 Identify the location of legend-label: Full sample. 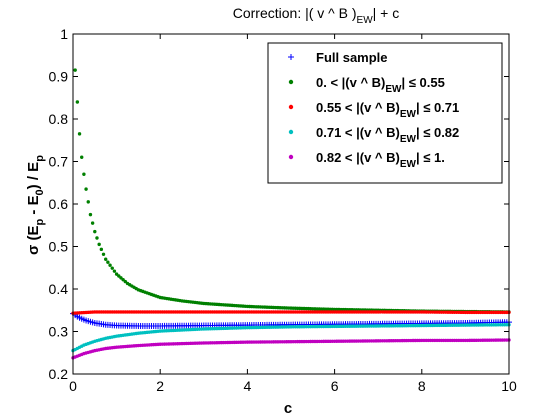
(352, 57).